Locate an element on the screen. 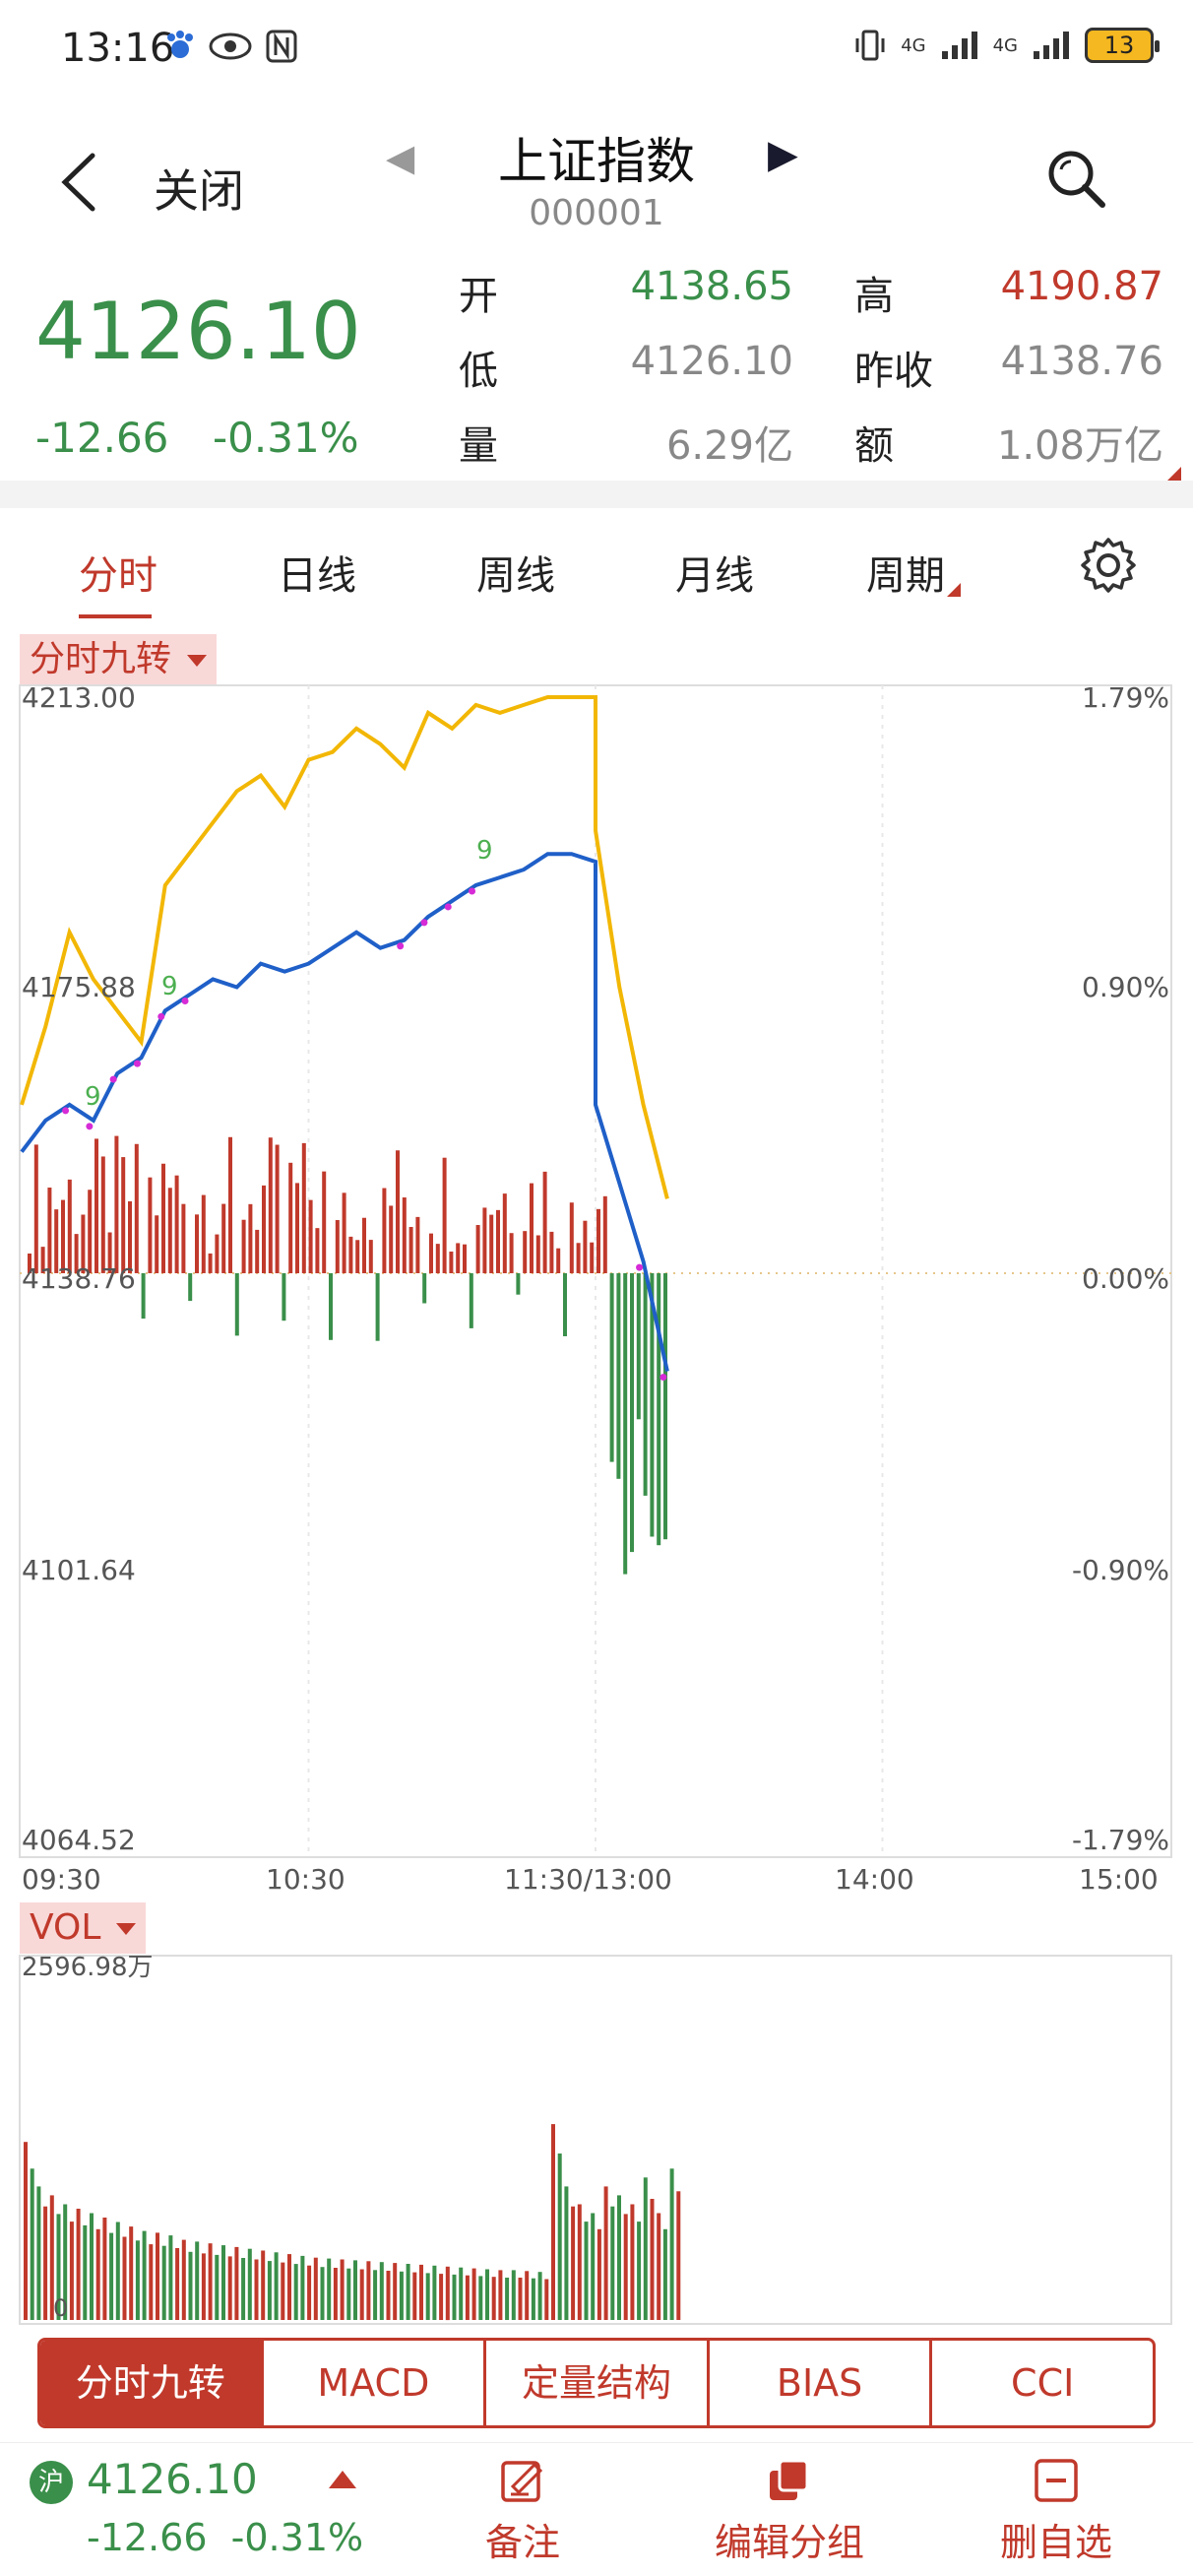 The image size is (1193, 2576). tab-indicator-structure: 定量结构 is located at coordinates (598, 2383).